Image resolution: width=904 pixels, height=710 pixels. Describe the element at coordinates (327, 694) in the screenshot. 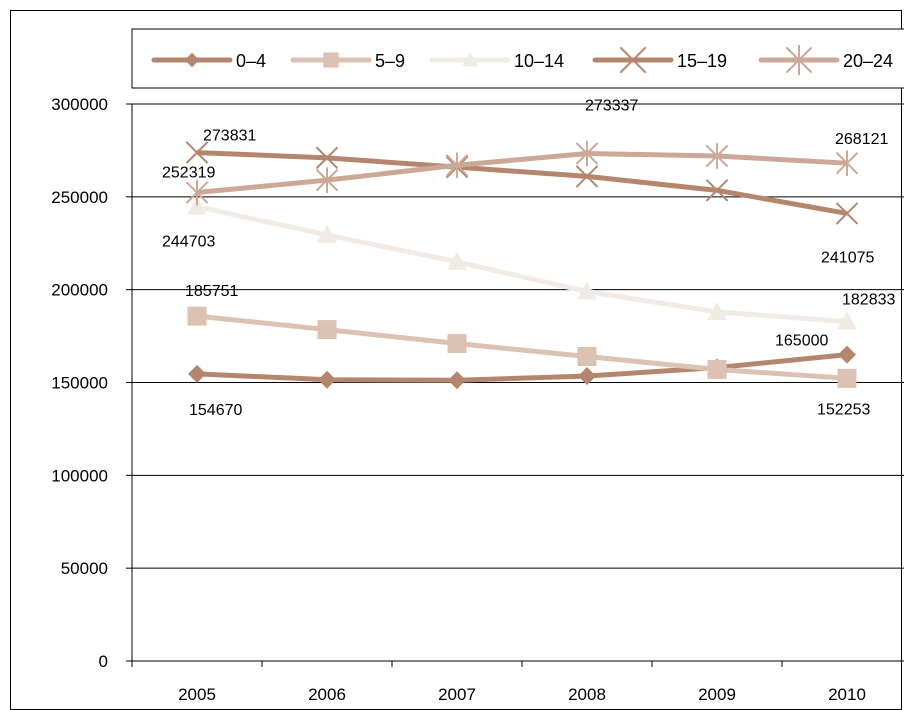

I see `x-tick-label: 2006` at that location.